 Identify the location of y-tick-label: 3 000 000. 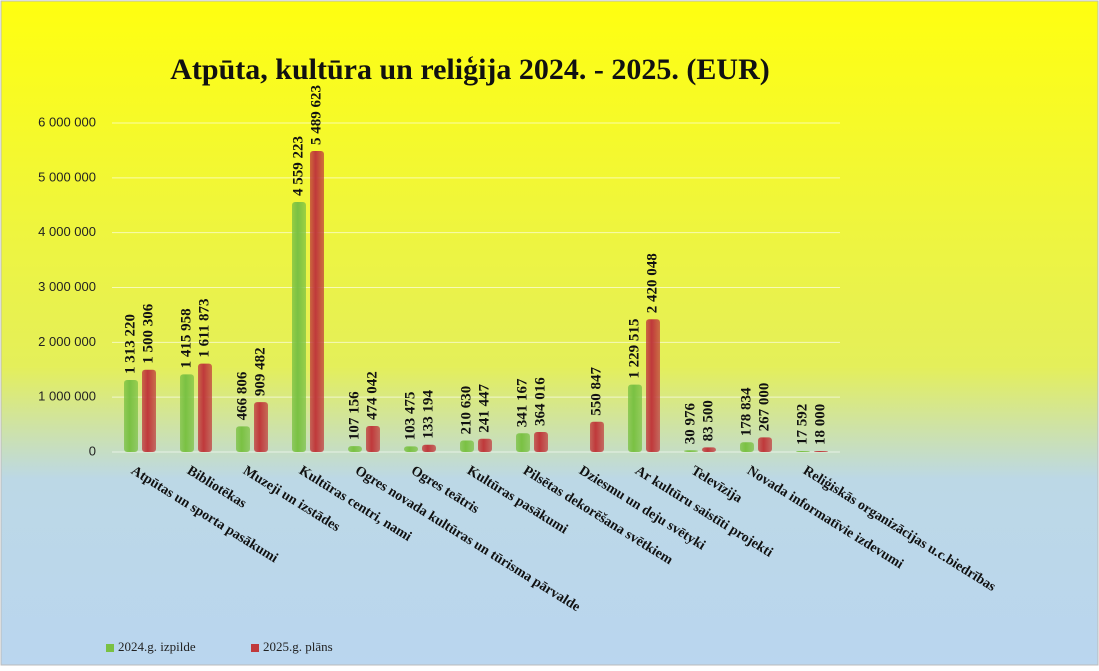
(67, 286).